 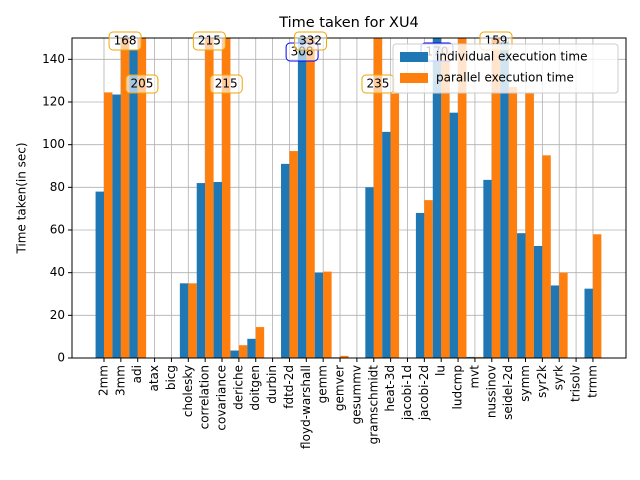 What do you see at coordinates (378, 84) in the screenshot?
I see `annotation: 235` at bounding box center [378, 84].